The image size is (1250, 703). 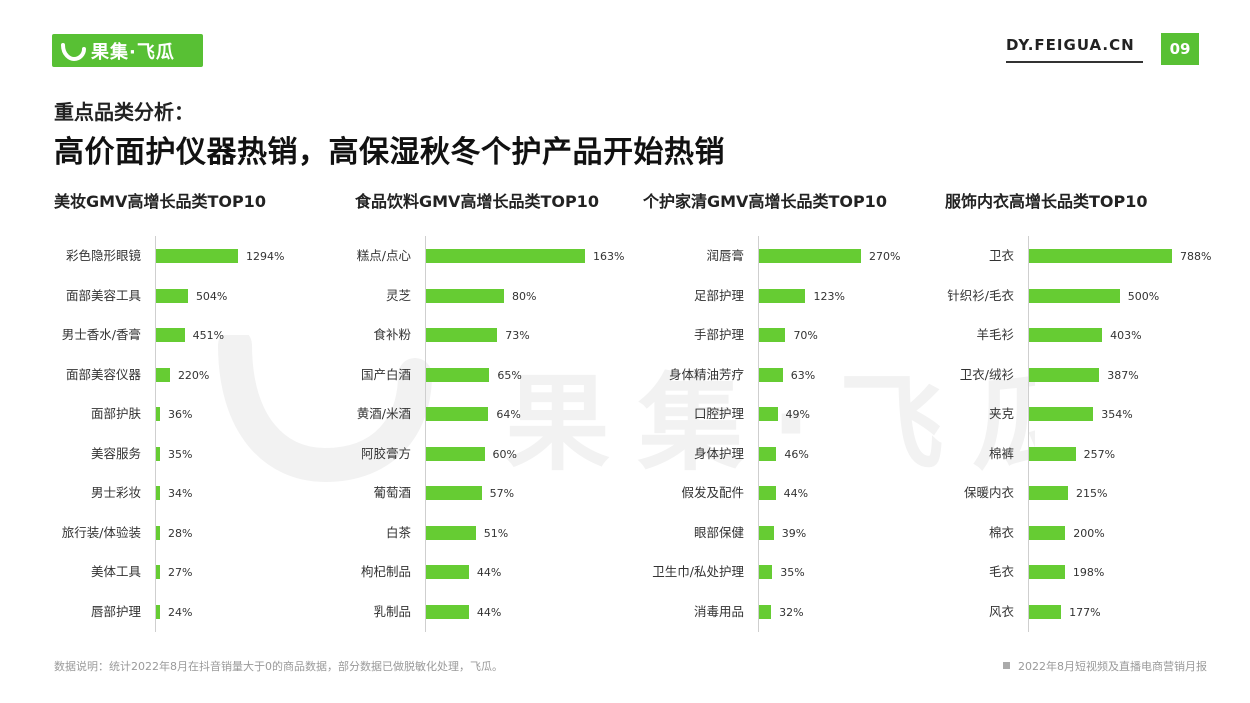 What do you see at coordinates (805, 335) in the screenshot?
I see `value-label: 70%` at bounding box center [805, 335].